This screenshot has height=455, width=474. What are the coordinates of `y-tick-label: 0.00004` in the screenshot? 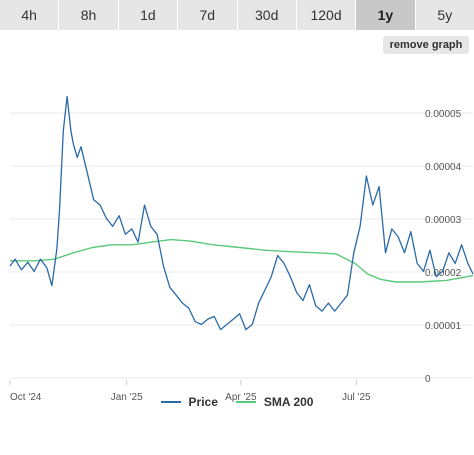 It's located at (443, 167).